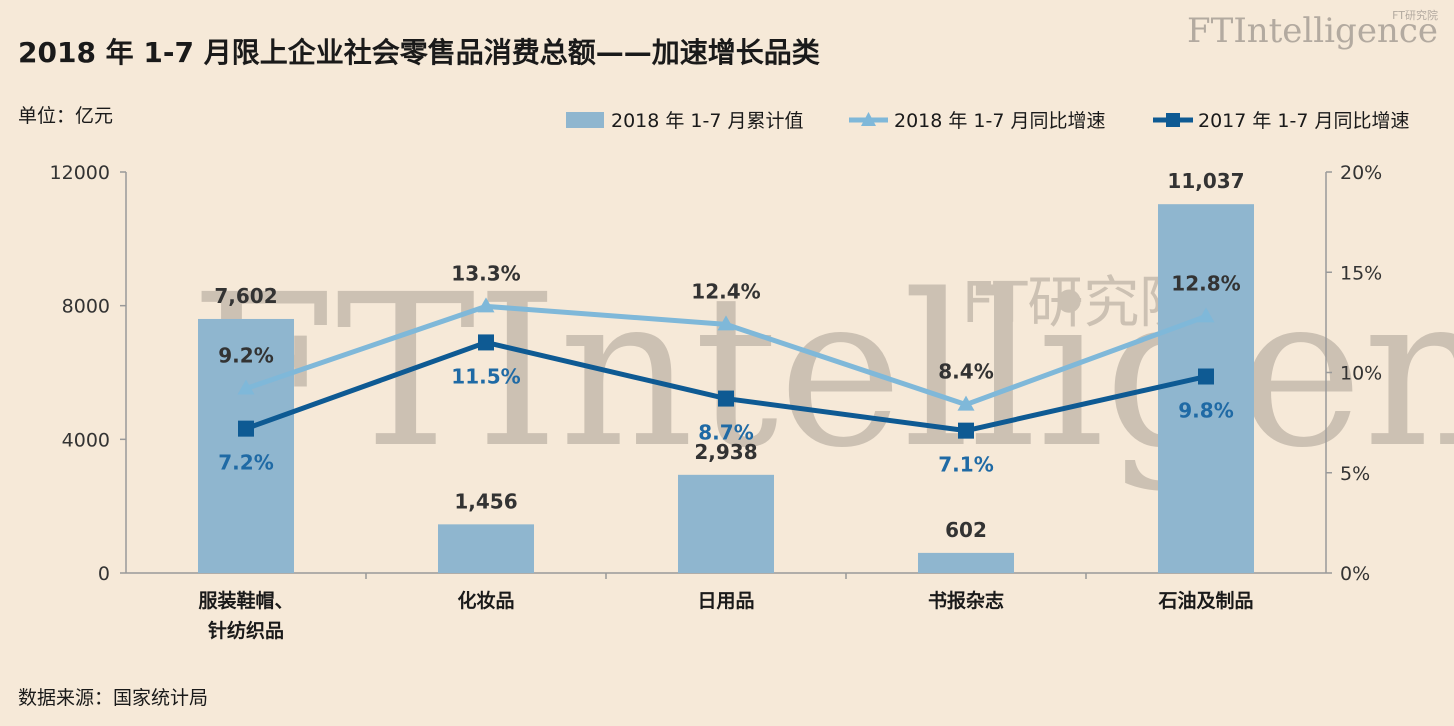 Image resolution: width=1454 pixels, height=726 pixels. Describe the element at coordinates (88, 373) in the screenshot. I see `y-axis-left-ticks: 0 4000 8000 12000` at that location.